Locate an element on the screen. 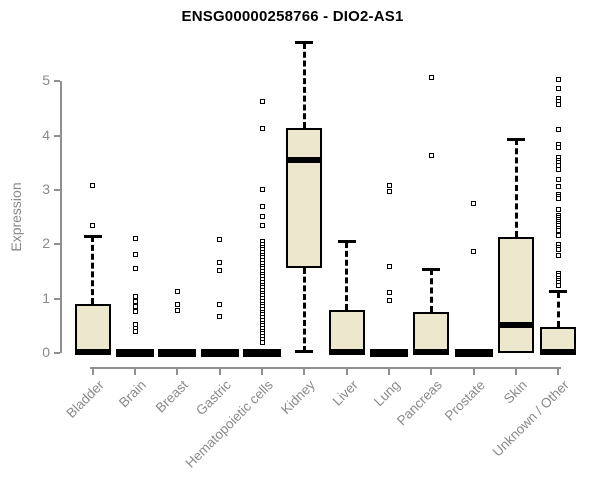  y-tick-label: 0 is located at coordinates (46, 352).